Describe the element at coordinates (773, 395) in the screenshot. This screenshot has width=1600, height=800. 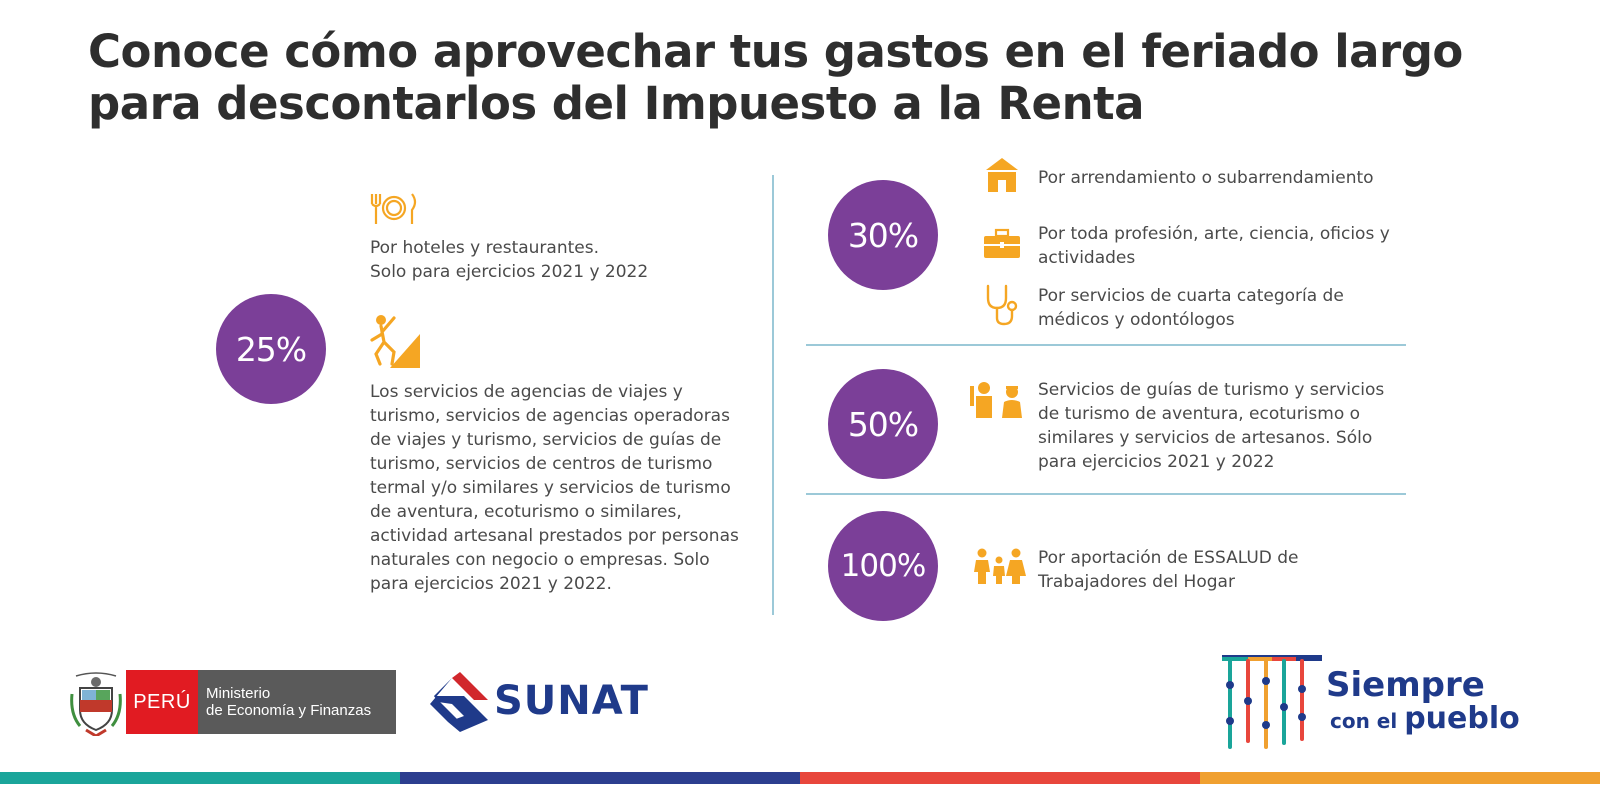
I see `vertical-divider` at that location.